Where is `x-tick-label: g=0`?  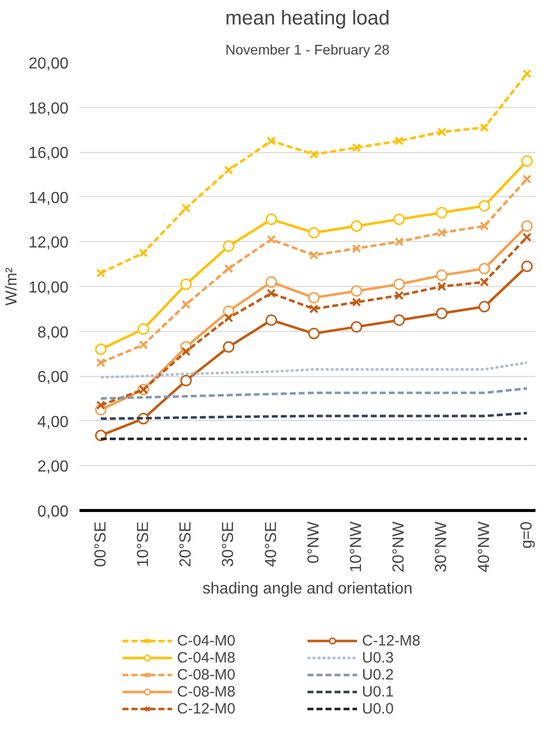 x-tick-label: g=0 is located at coordinates (527, 535).